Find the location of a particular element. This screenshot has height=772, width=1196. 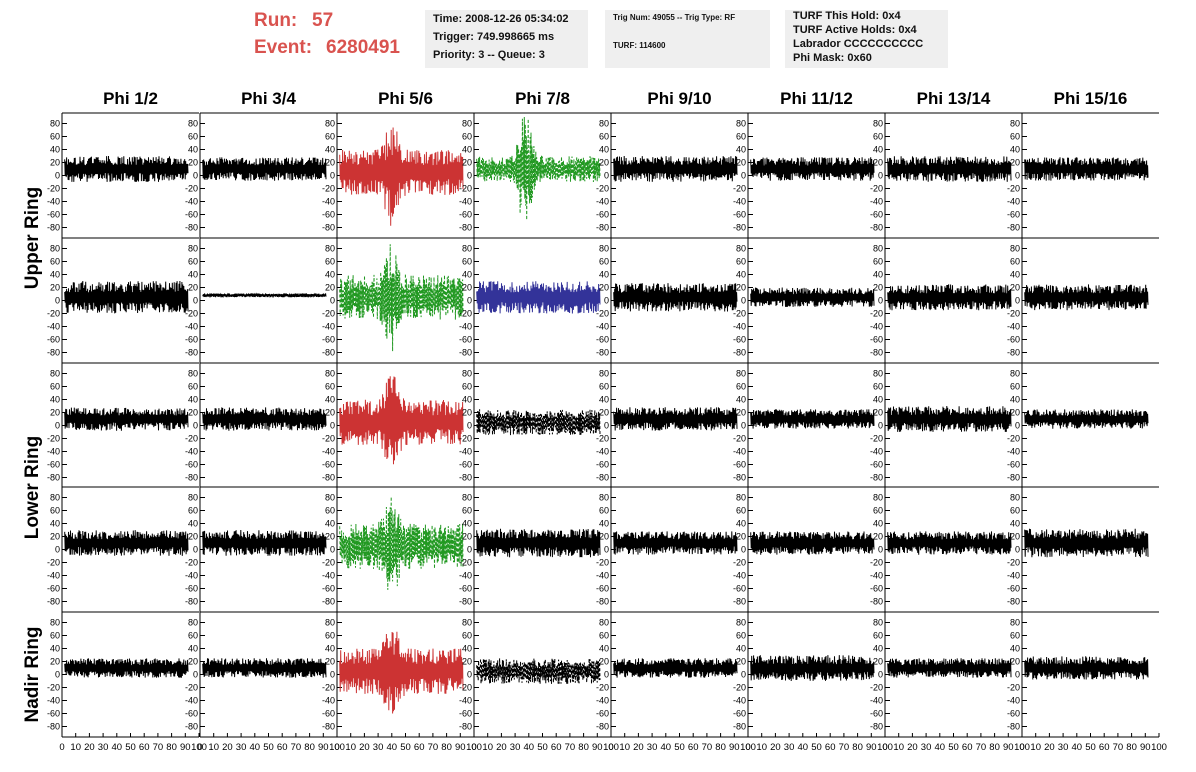

x-tick-label: 10 is located at coordinates (350, 747).